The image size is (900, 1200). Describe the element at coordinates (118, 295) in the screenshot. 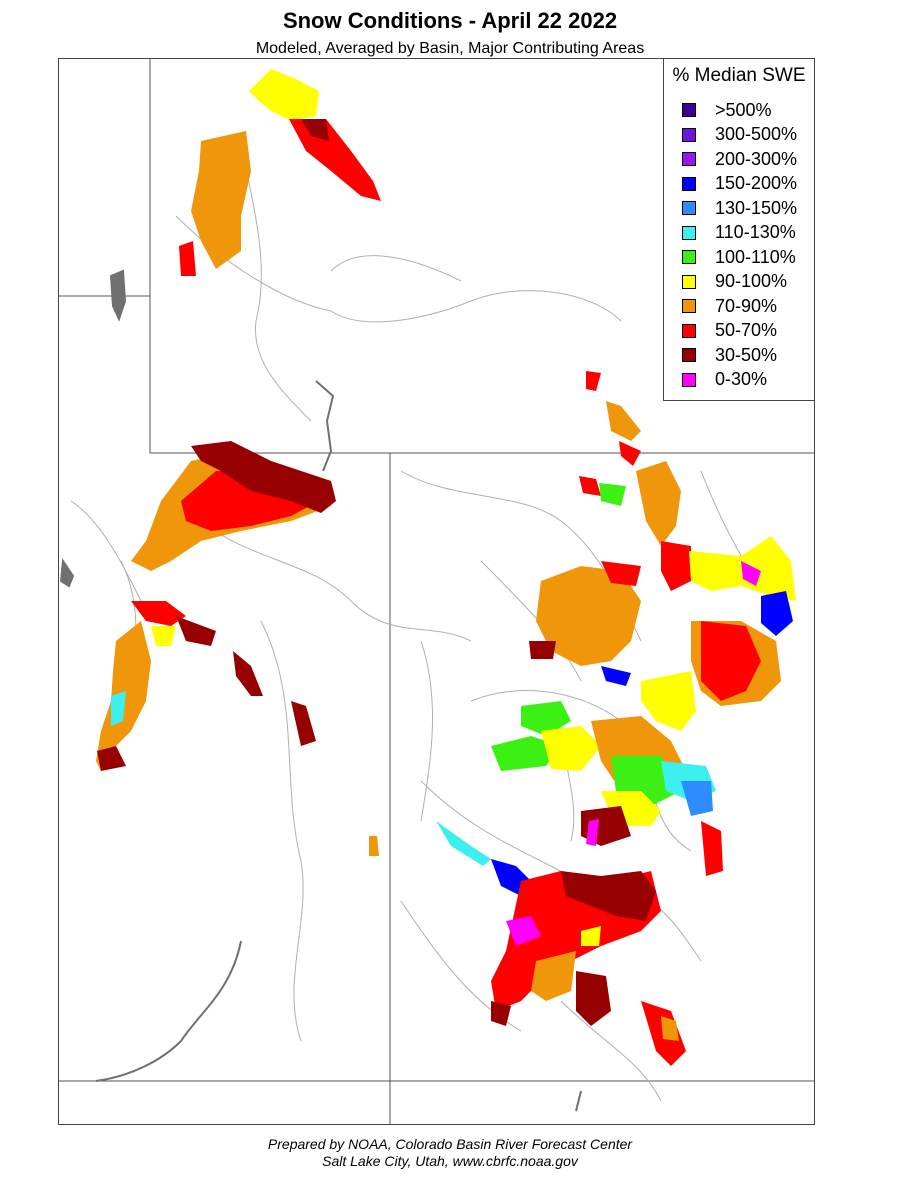

I see `green-river-lake` at that location.